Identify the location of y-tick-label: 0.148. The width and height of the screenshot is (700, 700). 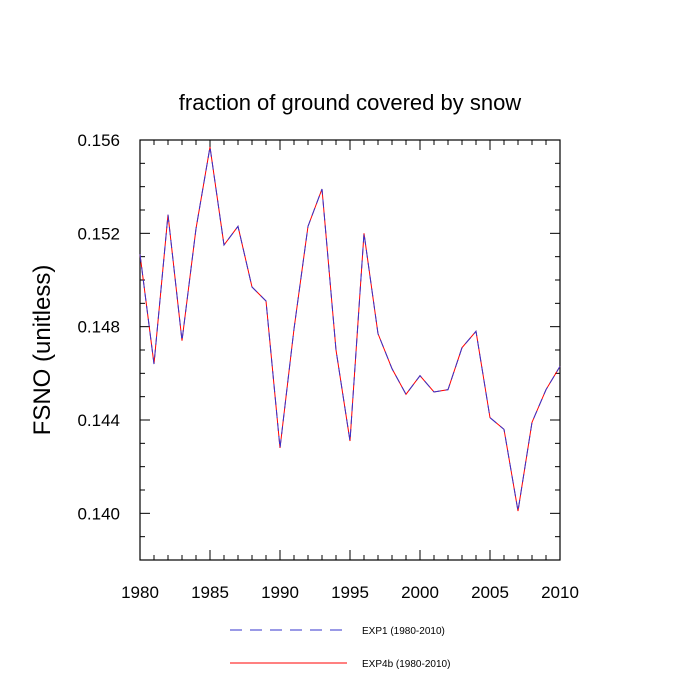
(98, 327).